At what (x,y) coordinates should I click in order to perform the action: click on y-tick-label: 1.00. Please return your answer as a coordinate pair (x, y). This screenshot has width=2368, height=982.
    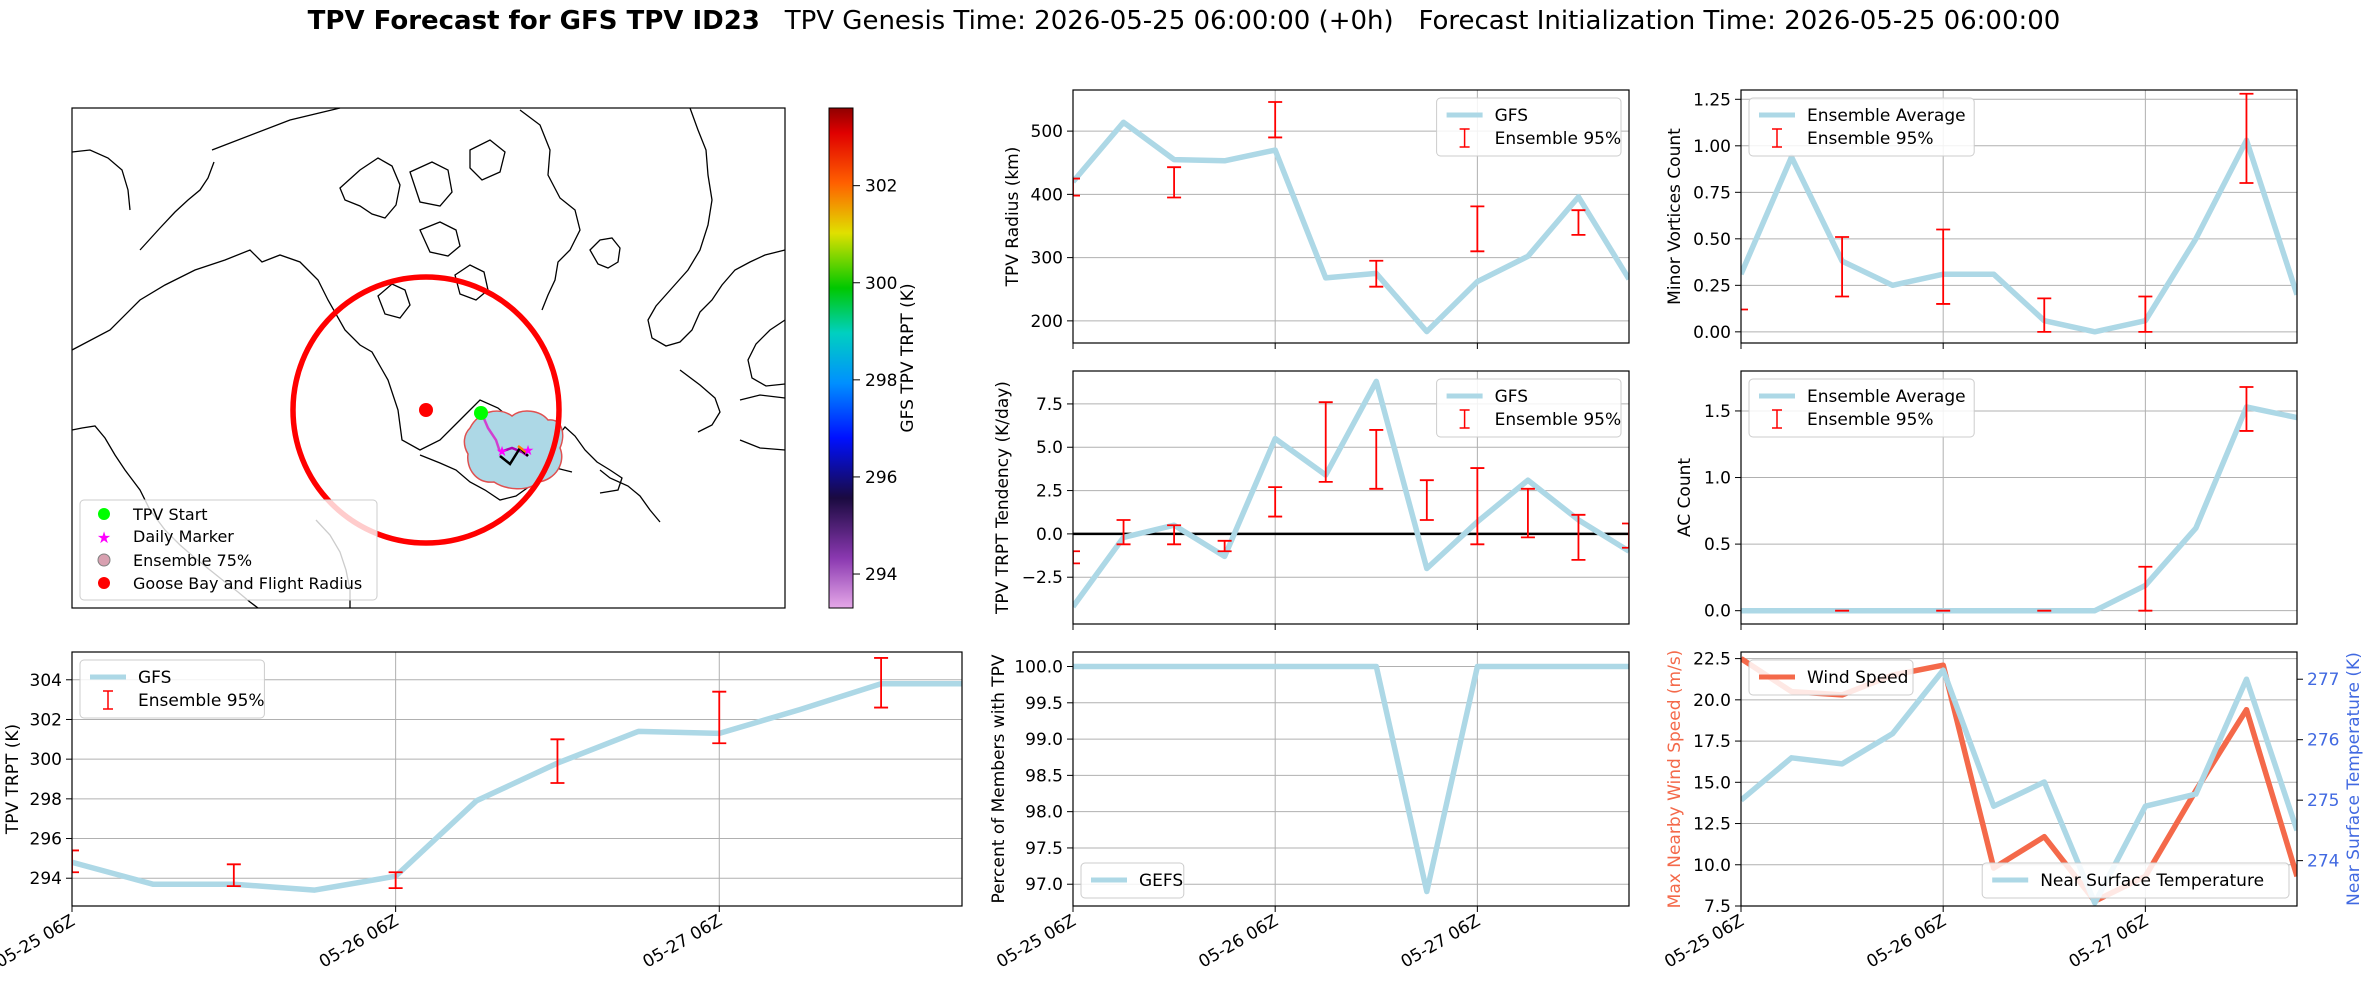
    Looking at the image, I should click on (1712, 147).